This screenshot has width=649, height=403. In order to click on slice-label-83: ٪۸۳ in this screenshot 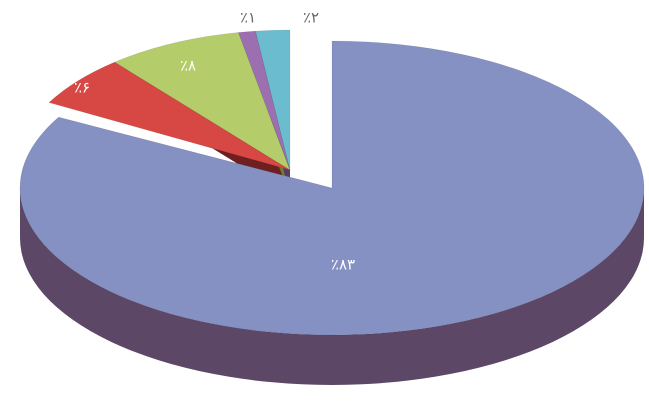, I will do `click(343, 265)`.